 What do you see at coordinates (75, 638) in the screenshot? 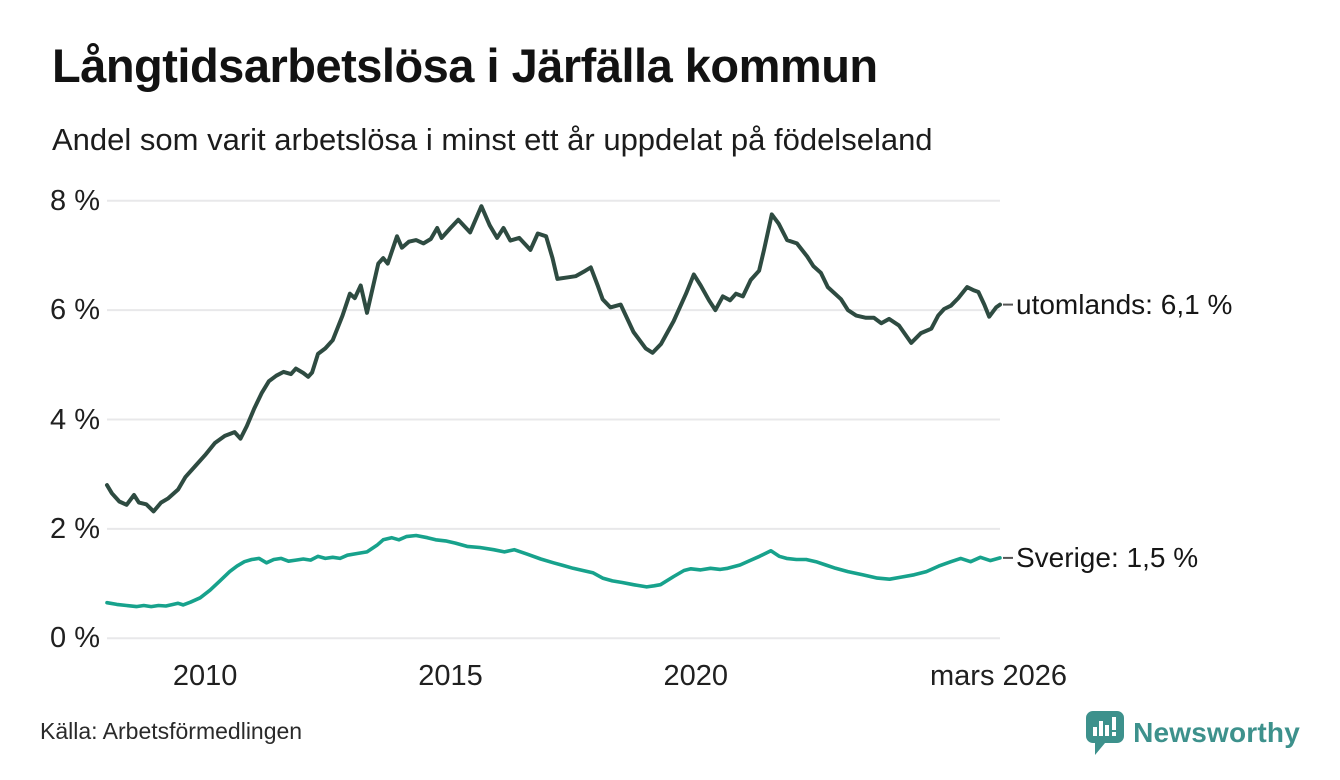
I see `y-axis-tick-label: 0 %` at bounding box center [75, 638].